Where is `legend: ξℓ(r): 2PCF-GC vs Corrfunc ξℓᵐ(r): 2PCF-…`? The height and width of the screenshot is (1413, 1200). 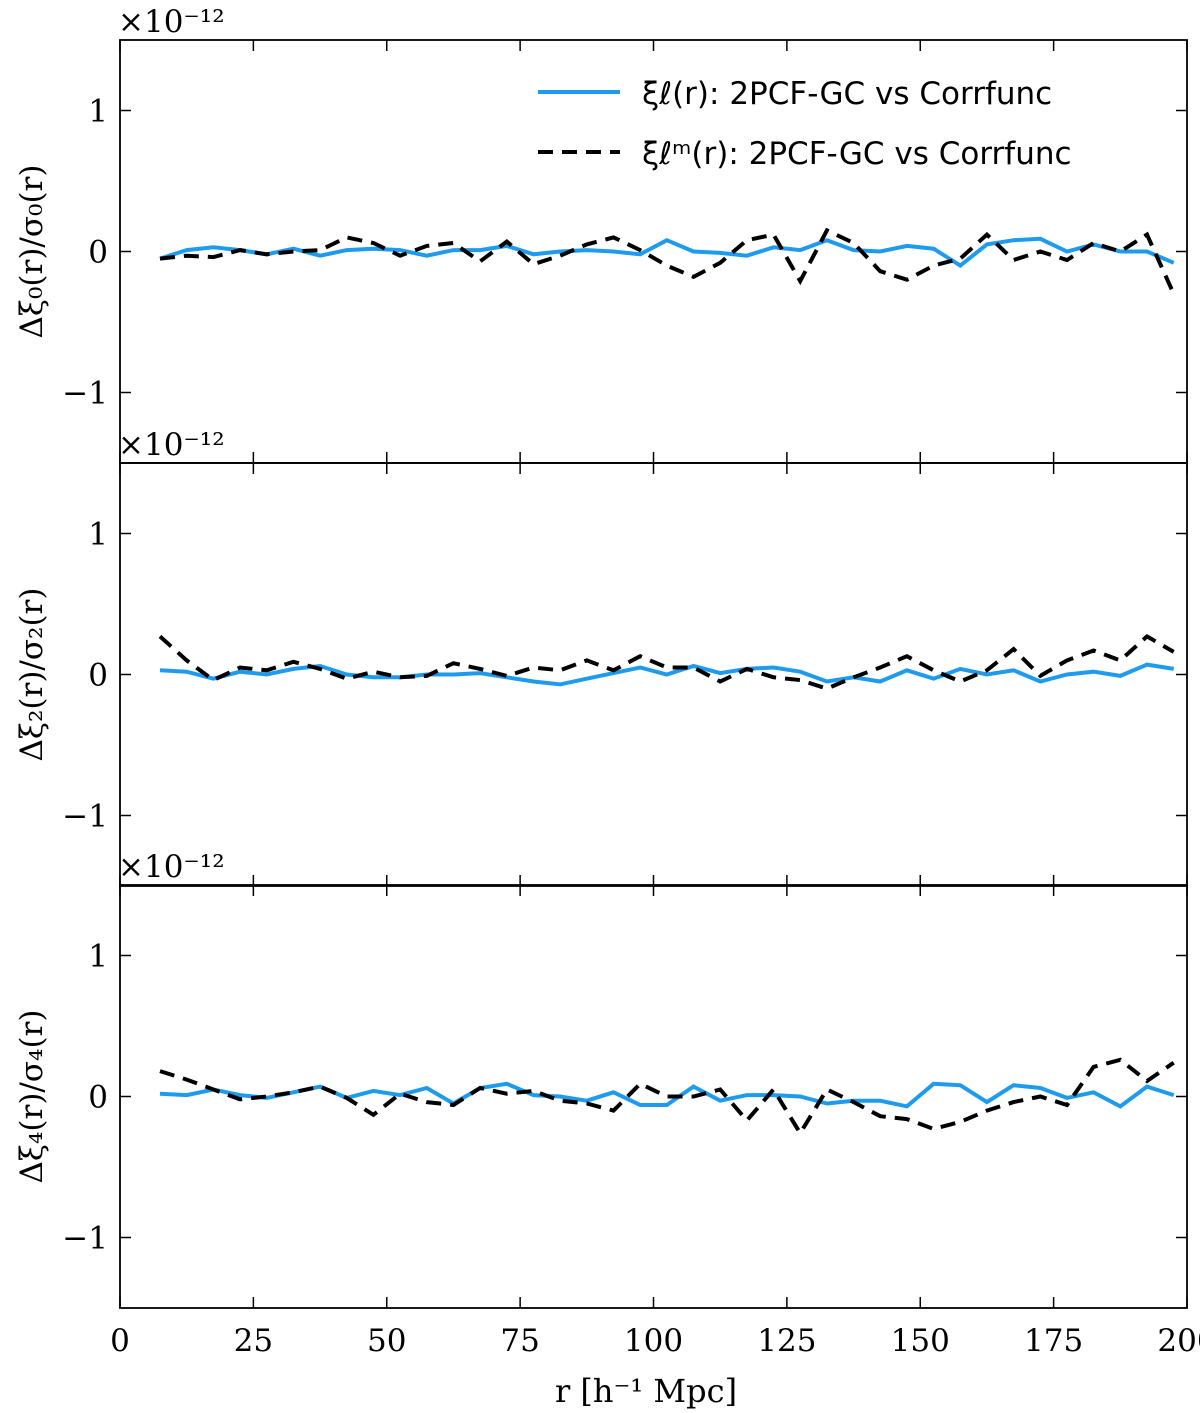 legend: ξℓ(r): 2PCF-GC vs Corrfunc ξℓᵐ(r): 2PCF-… is located at coordinates (805, 124).